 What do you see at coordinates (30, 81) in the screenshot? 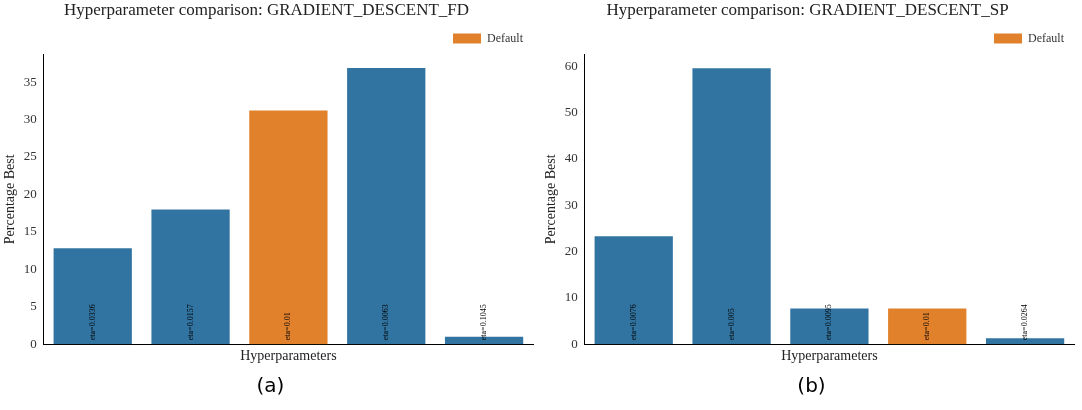
I see `y-tick-label: 35` at bounding box center [30, 81].